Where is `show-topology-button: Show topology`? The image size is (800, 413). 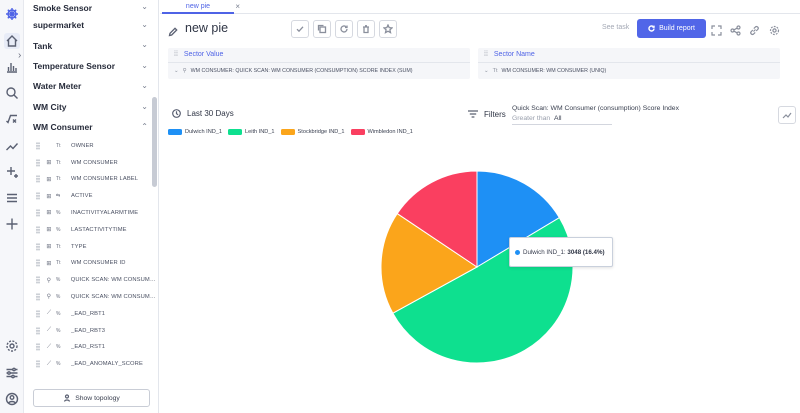 show-topology-button: Show topology is located at coordinates (91, 398).